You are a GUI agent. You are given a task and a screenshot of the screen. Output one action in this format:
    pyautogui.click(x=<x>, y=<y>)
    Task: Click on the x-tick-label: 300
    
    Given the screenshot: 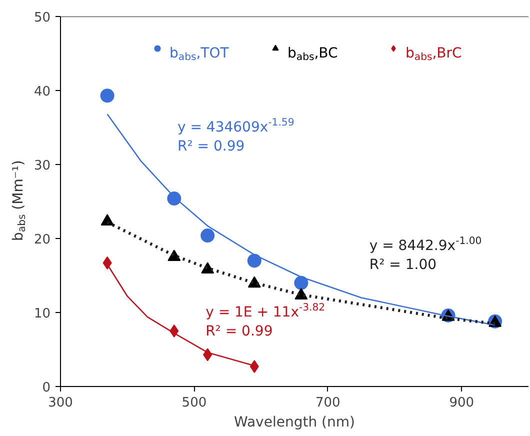 What is the action you would take?
    pyautogui.click(x=60, y=403)
    